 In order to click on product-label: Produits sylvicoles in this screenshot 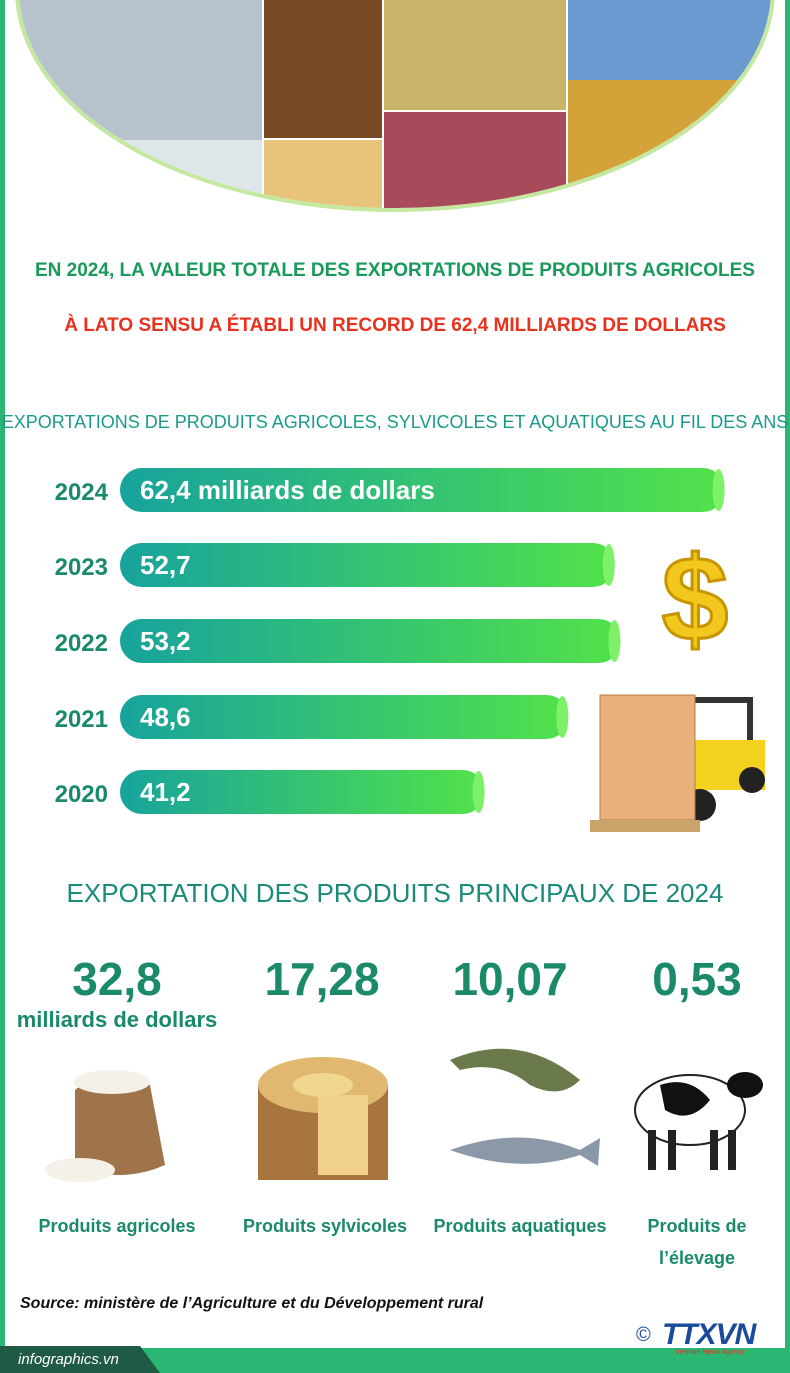, I will do `click(325, 1226)`.